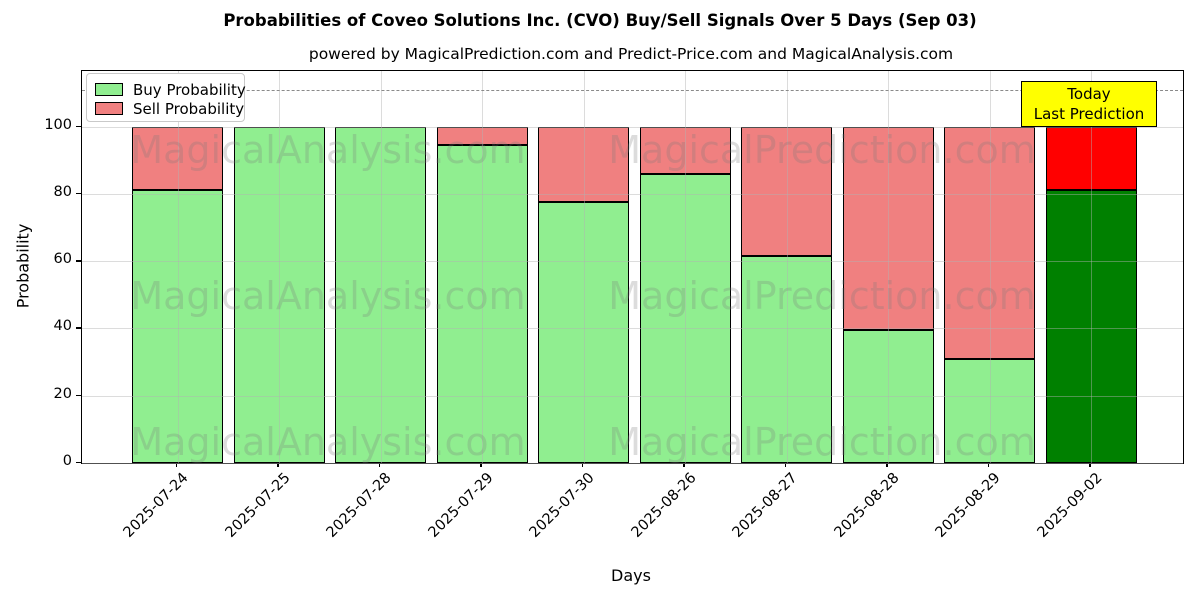 This screenshot has width=1200, height=600. What do you see at coordinates (968, 505) in the screenshot?
I see `x-tick-label: 2025-08-29` at bounding box center [968, 505].